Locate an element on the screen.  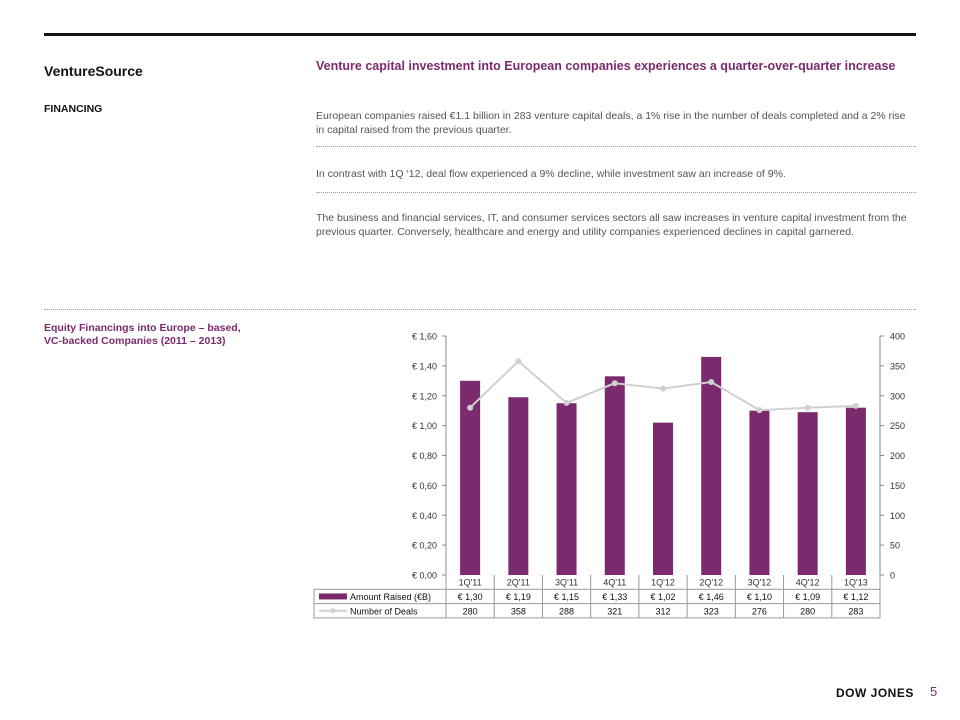
section-label: FINANCING is located at coordinates (73, 109).